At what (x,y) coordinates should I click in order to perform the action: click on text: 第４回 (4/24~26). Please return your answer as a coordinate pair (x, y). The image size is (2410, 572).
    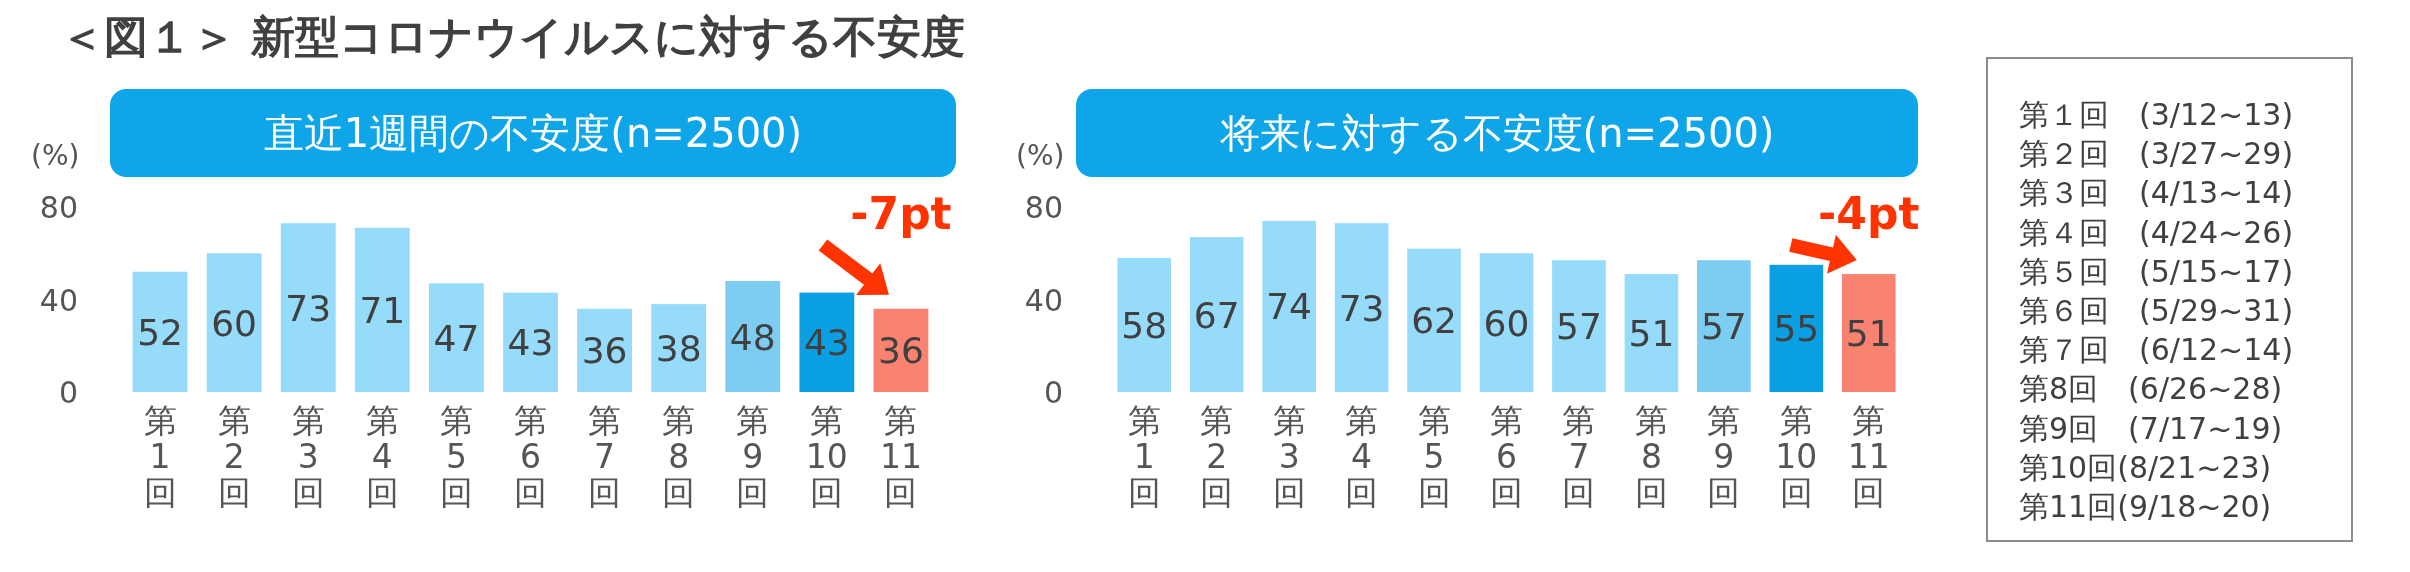
    Looking at the image, I should click on (2156, 232).